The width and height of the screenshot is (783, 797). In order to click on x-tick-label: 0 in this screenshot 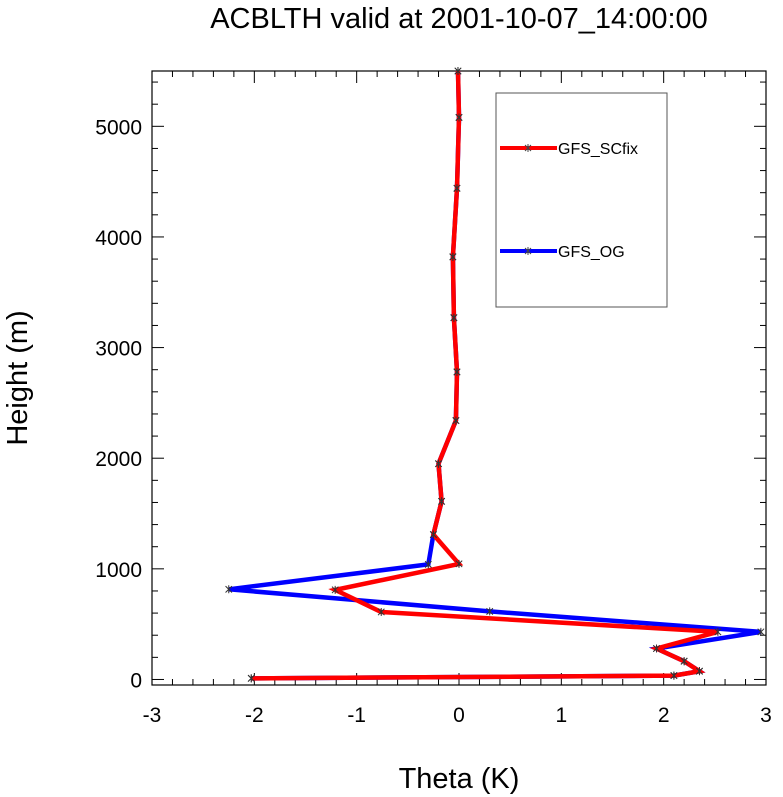, I will do `click(459, 715)`.